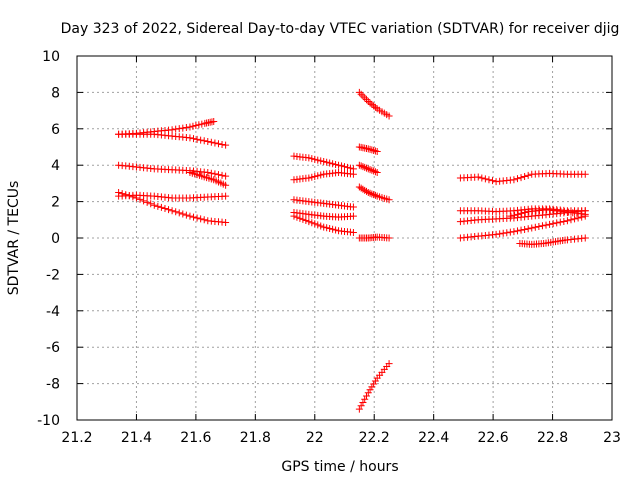 The width and height of the screenshot is (640, 480). I want to click on y-axis-label: SDTVAR / TECUs, so click(14, 238).